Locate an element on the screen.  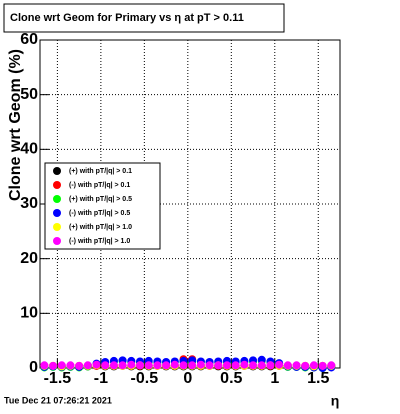
x-tick-label: -0.5 is located at coordinates (145, 378).